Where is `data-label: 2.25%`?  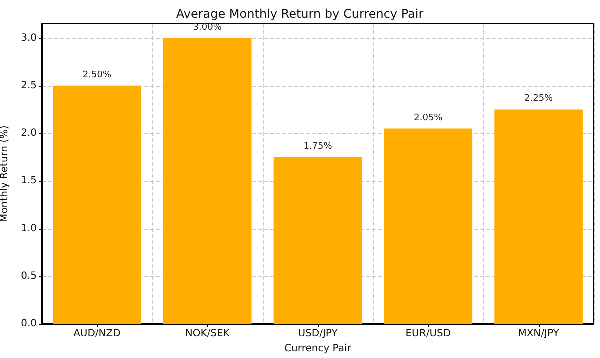 data-label: 2.25% is located at coordinates (539, 99).